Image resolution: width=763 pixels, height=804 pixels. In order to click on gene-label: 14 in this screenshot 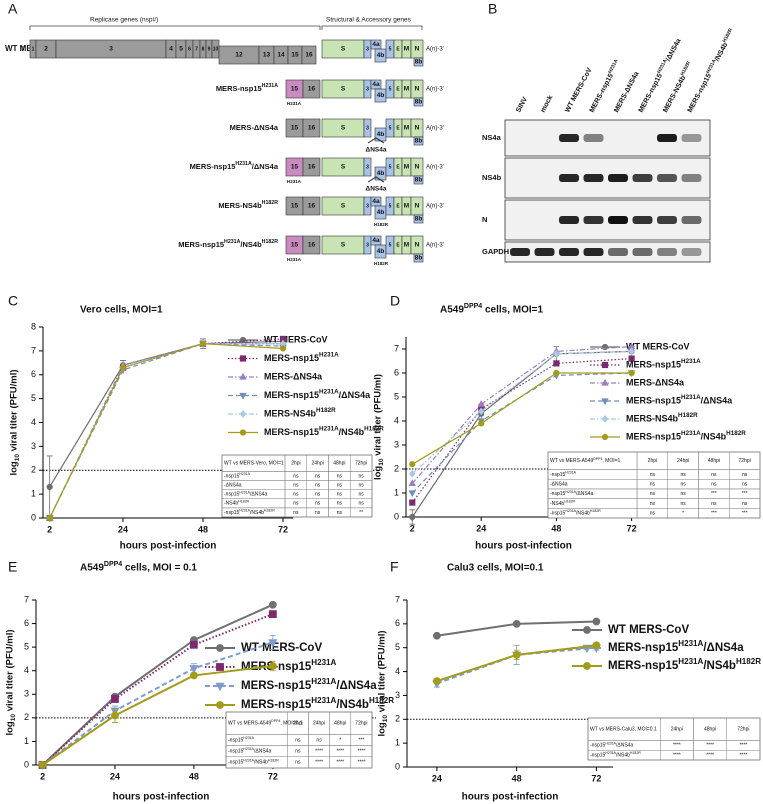, I will do `click(281, 55)`.